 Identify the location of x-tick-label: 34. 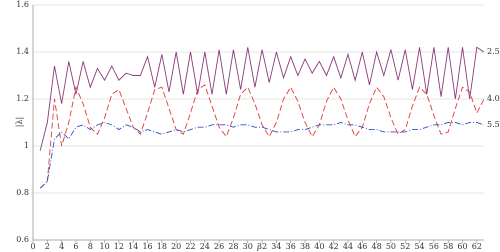
(276, 246).